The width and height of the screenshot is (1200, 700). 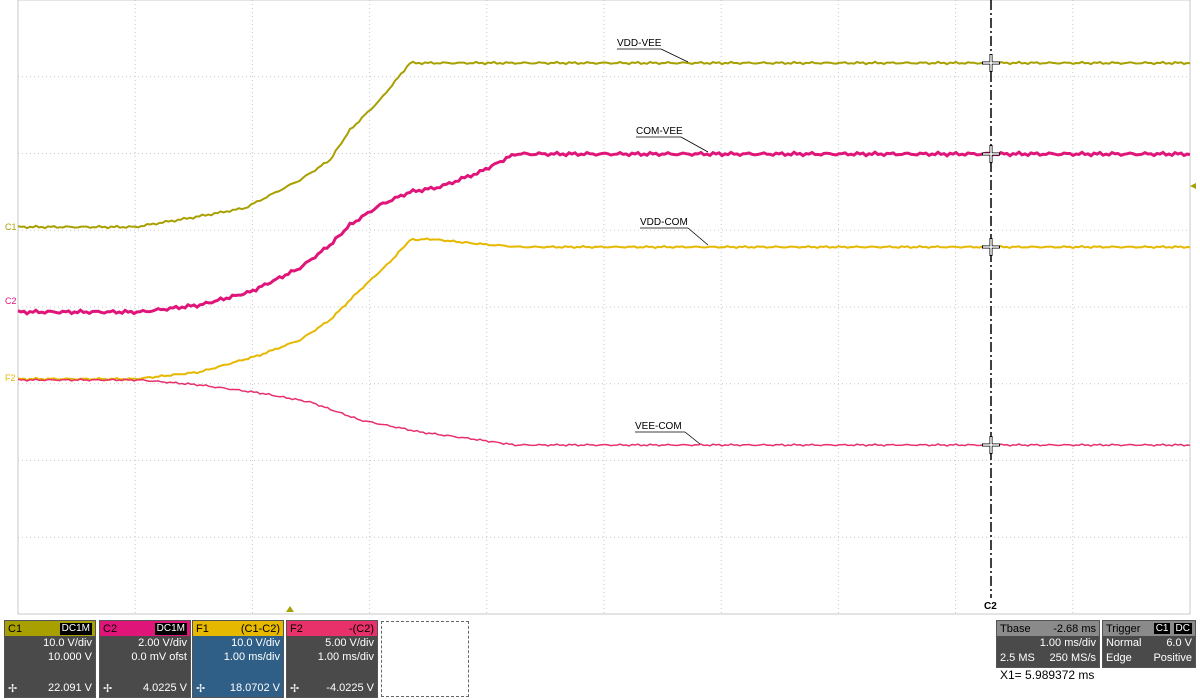 What do you see at coordinates (1119, 658) in the screenshot?
I see `trigger-type: Edge` at bounding box center [1119, 658].